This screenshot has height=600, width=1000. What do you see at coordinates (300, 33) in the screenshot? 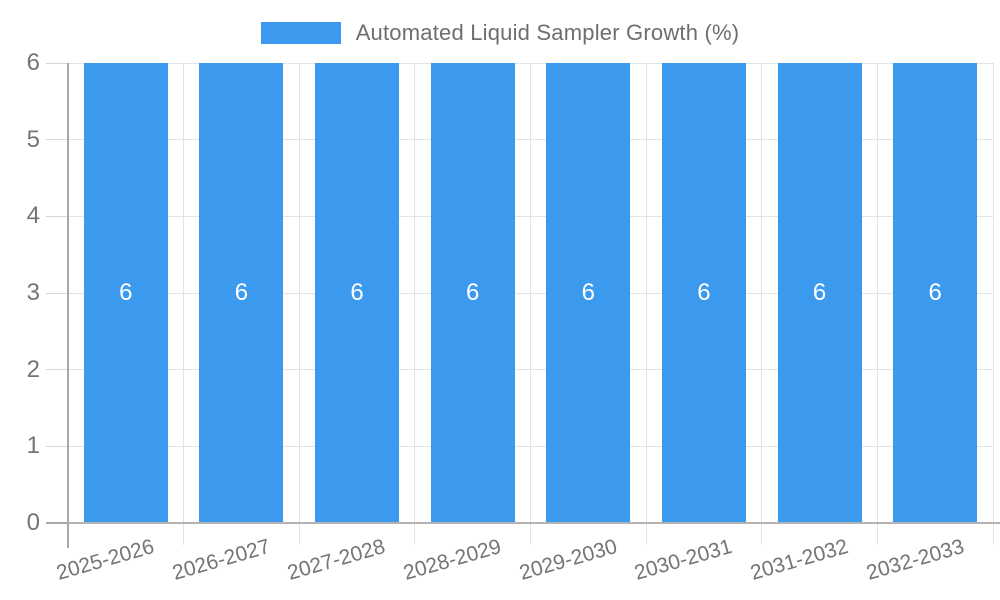
I see `legend-swatch` at bounding box center [300, 33].